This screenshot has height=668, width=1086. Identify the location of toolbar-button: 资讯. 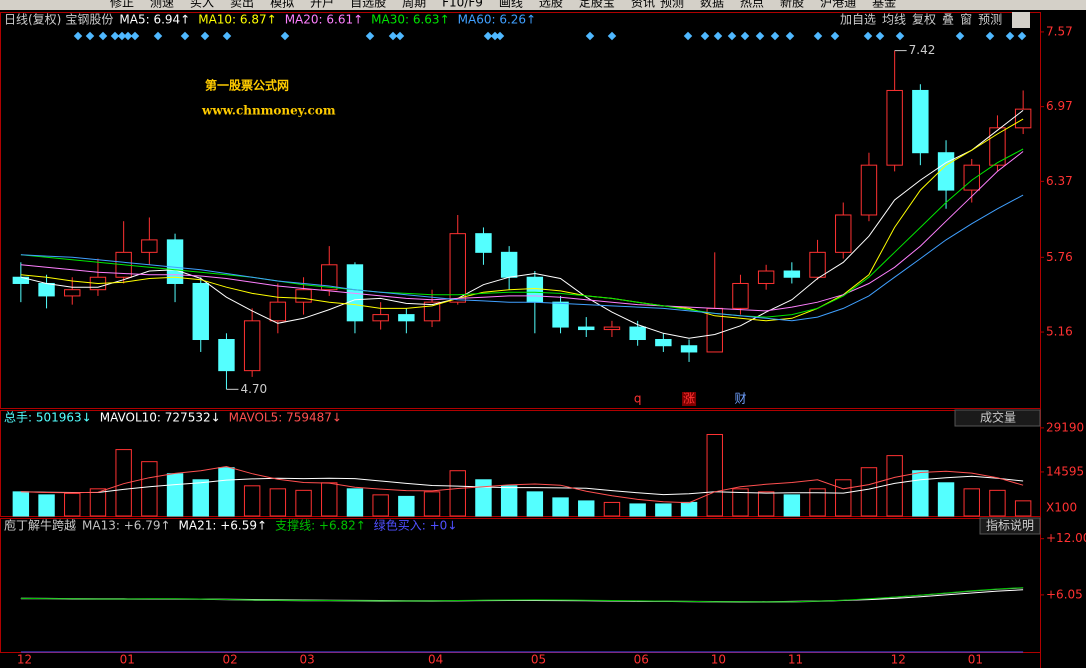
(643, 5).